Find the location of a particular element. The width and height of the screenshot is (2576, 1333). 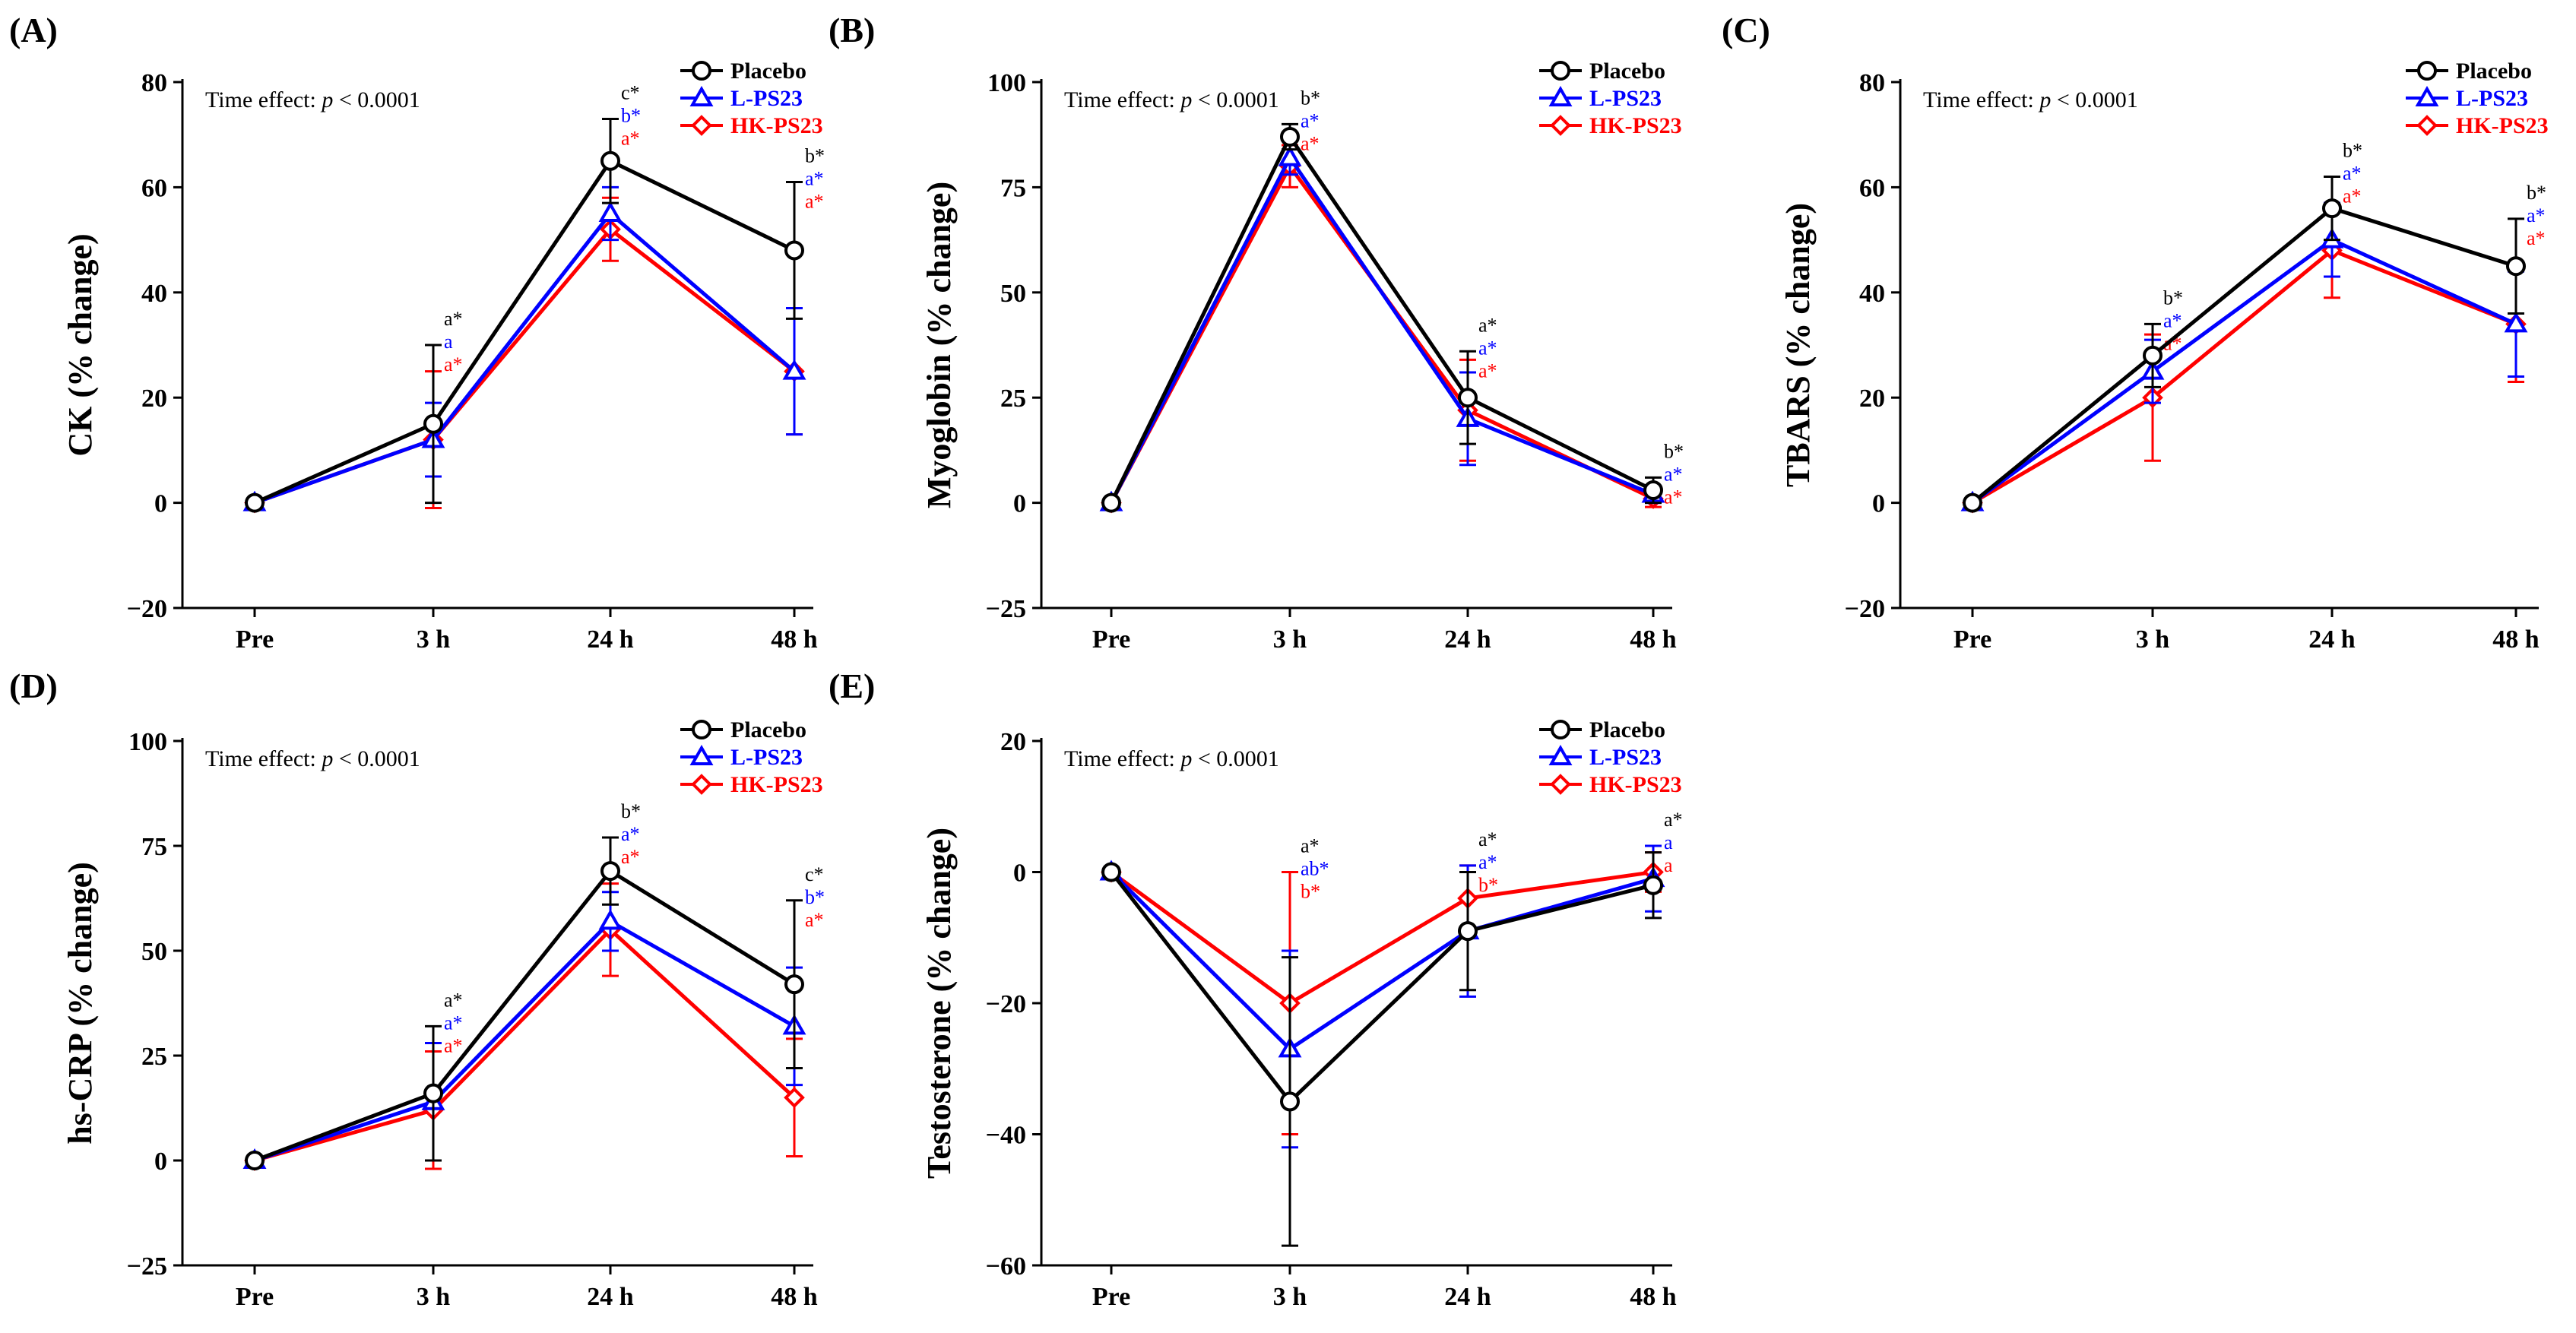

y-axis-label: hs-CRP (% change) is located at coordinates (80, 1004).